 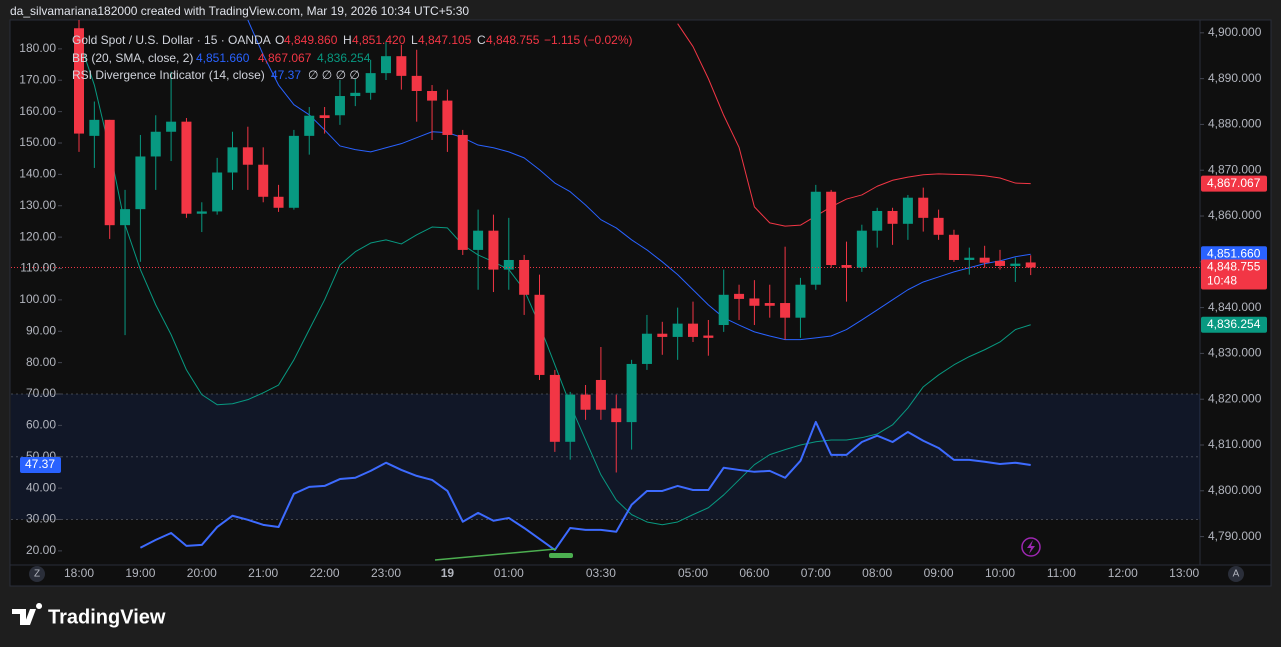 I want to click on price-tag-label: 4,867.067, so click(x=1234, y=183).